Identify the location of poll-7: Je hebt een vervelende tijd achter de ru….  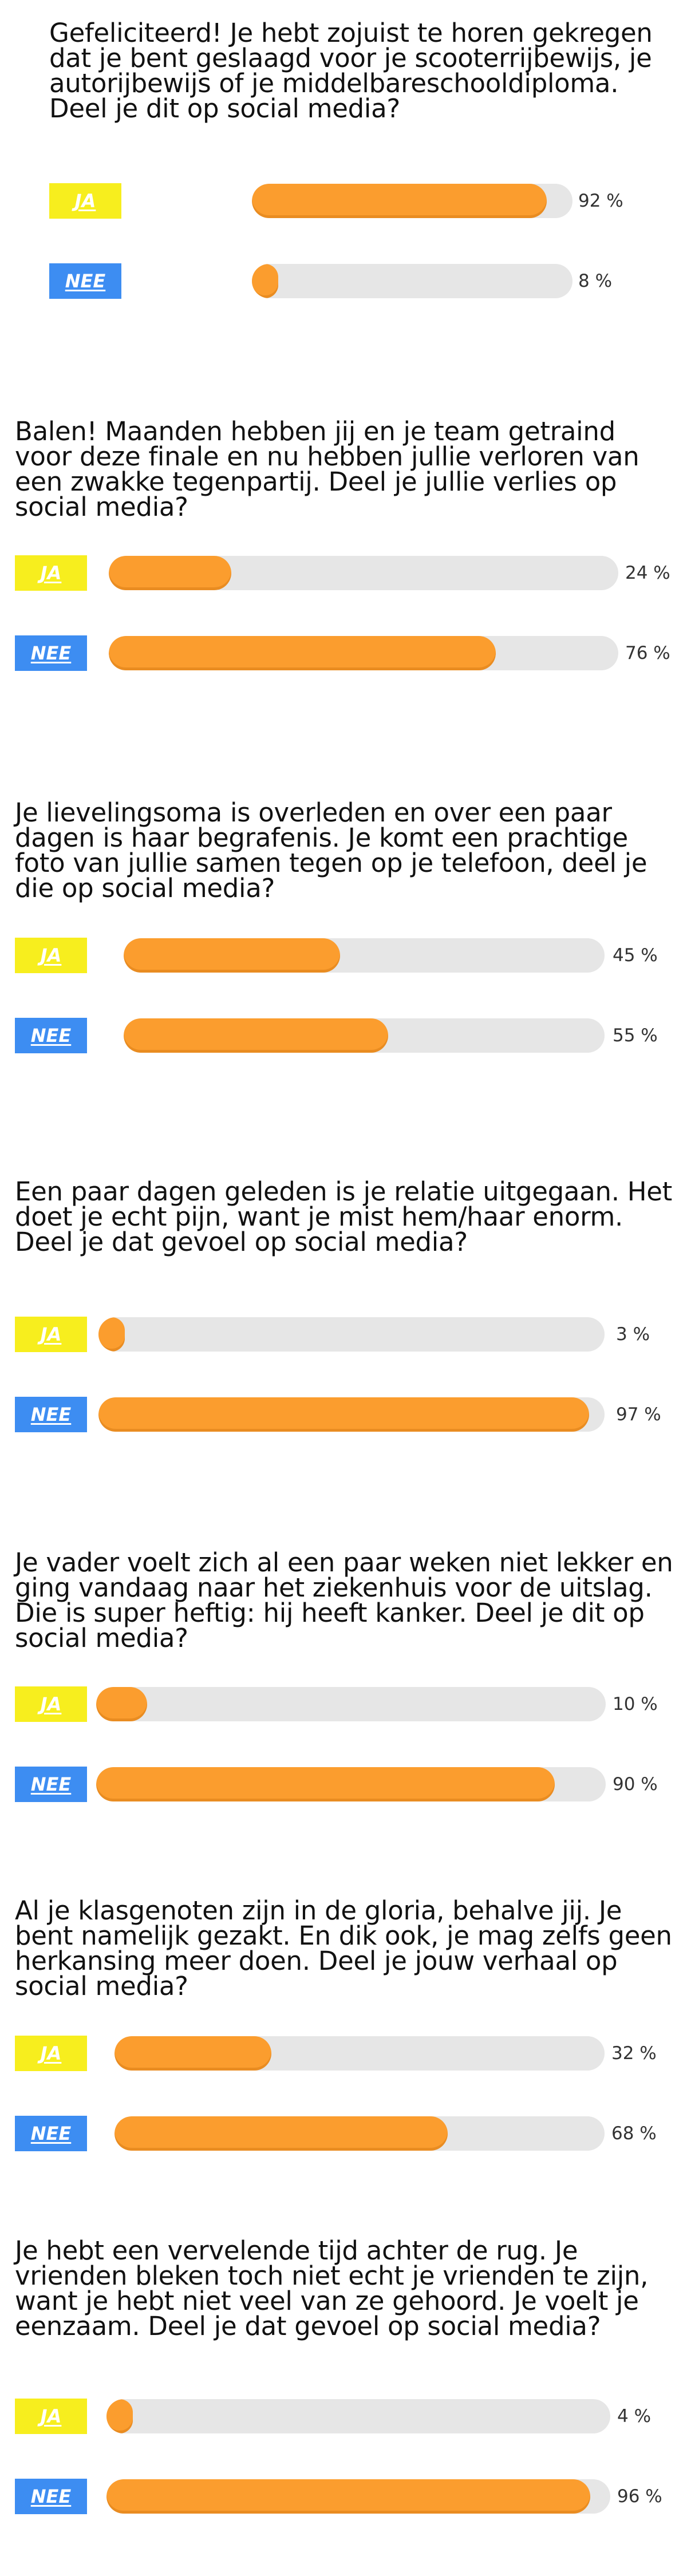
(347, 2374).